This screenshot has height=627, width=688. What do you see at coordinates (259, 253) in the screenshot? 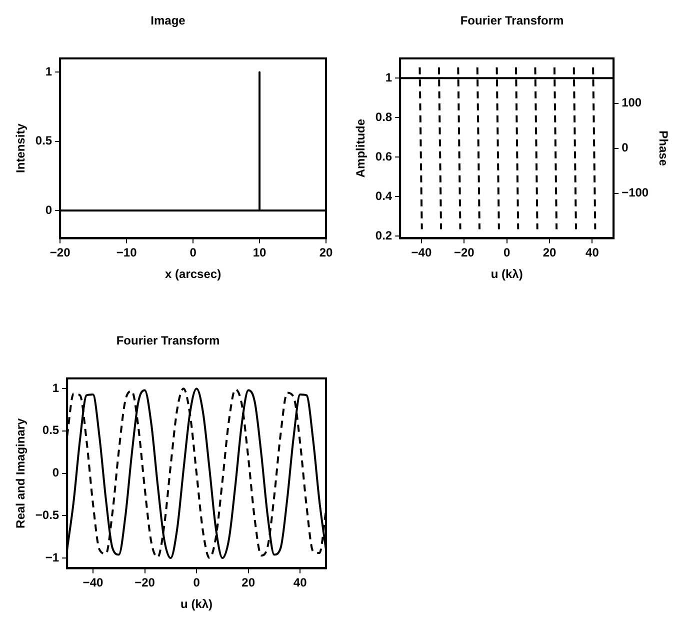
I see `x-tick-label: 10` at bounding box center [259, 253].